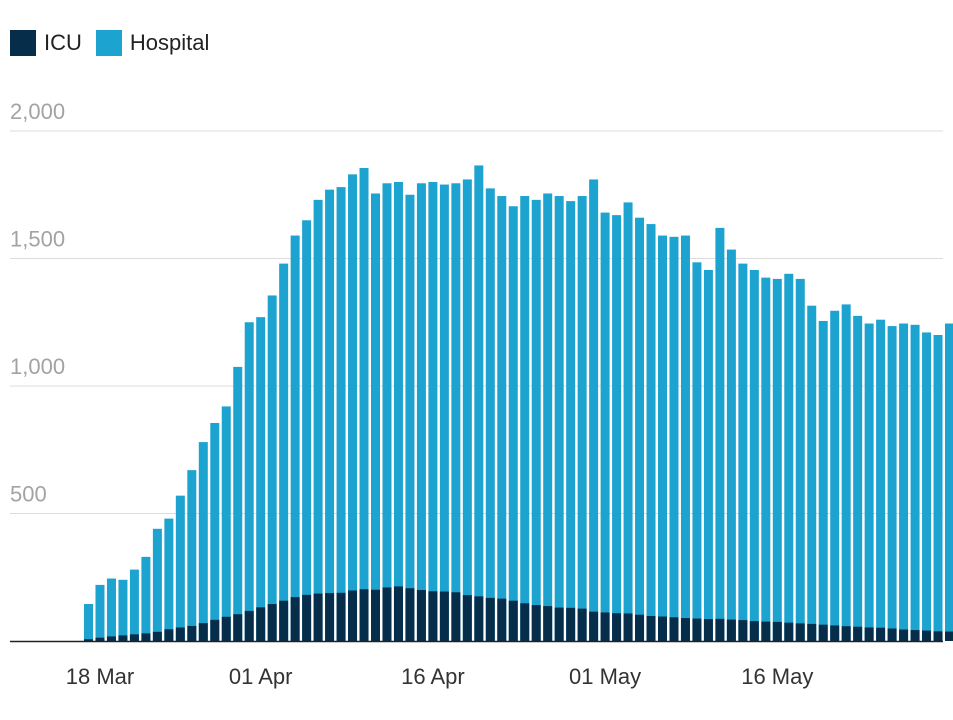 Image resolution: width=953 pixels, height=720 pixels. What do you see at coordinates (433, 676) in the screenshot?
I see `x-tick-label: 16 Apr` at bounding box center [433, 676].